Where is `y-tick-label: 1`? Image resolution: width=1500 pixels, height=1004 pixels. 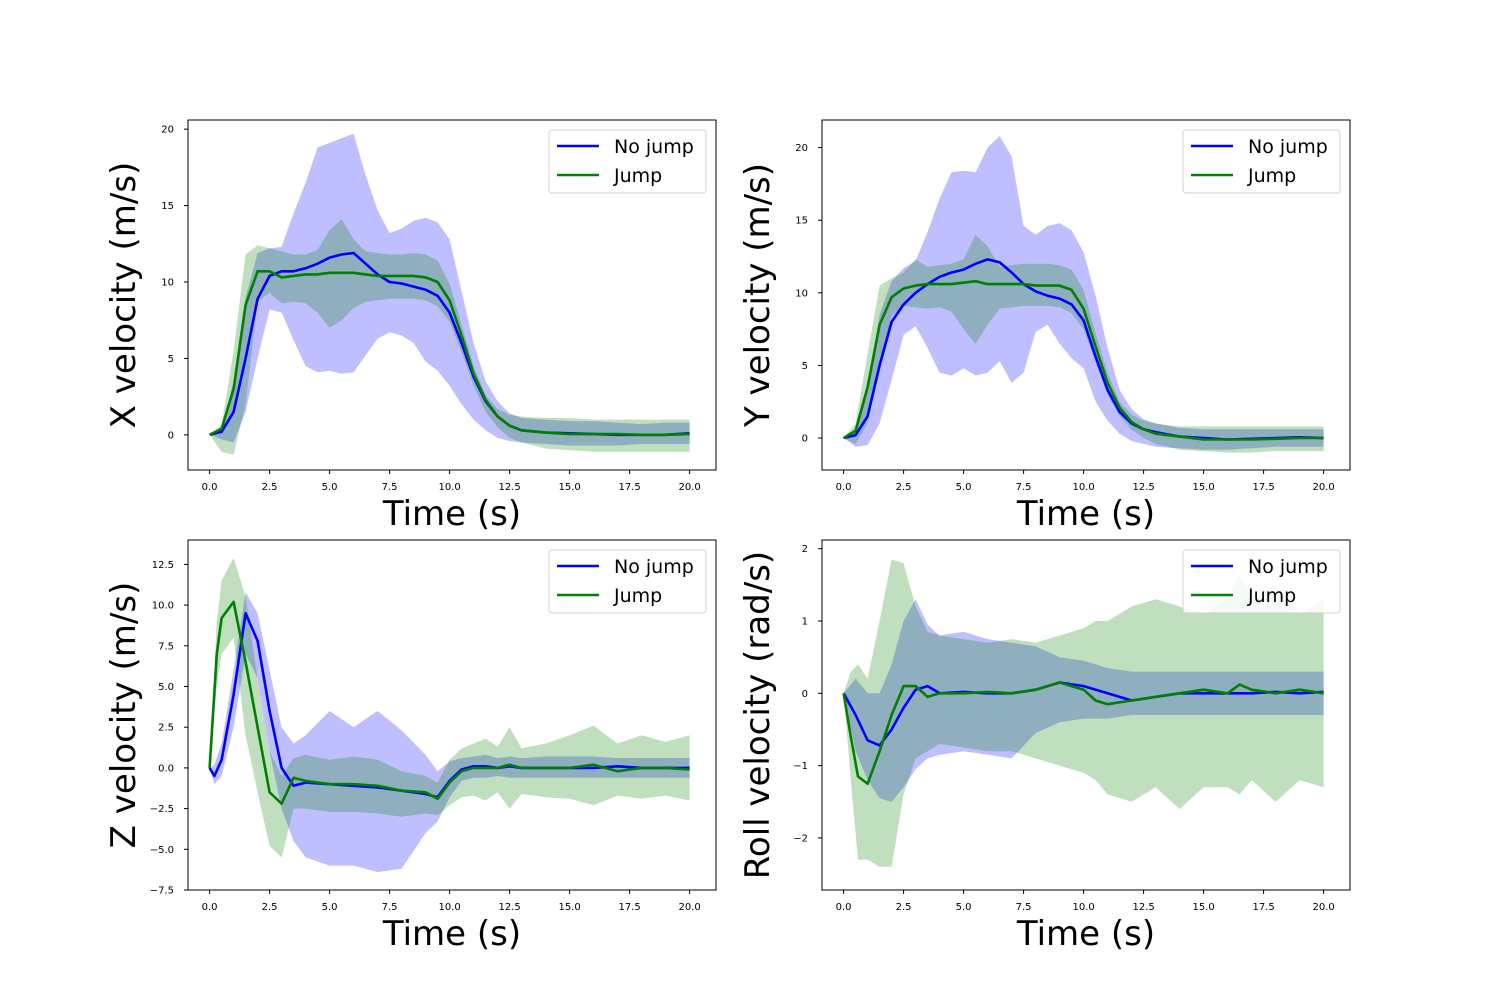 y-tick-label: 1 is located at coordinates (805, 621).